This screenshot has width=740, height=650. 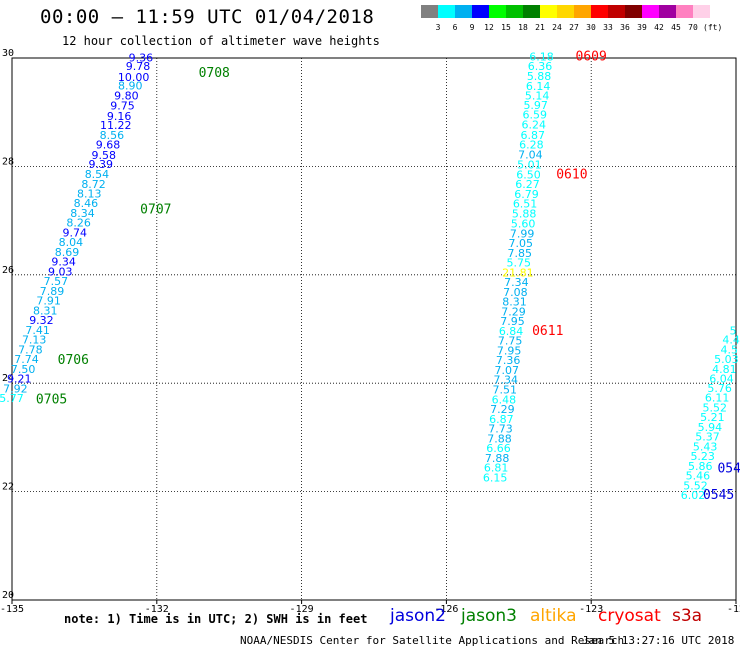 What do you see at coordinates (86, 203) in the screenshot?
I see `swh-value: 8.46` at bounding box center [86, 203].